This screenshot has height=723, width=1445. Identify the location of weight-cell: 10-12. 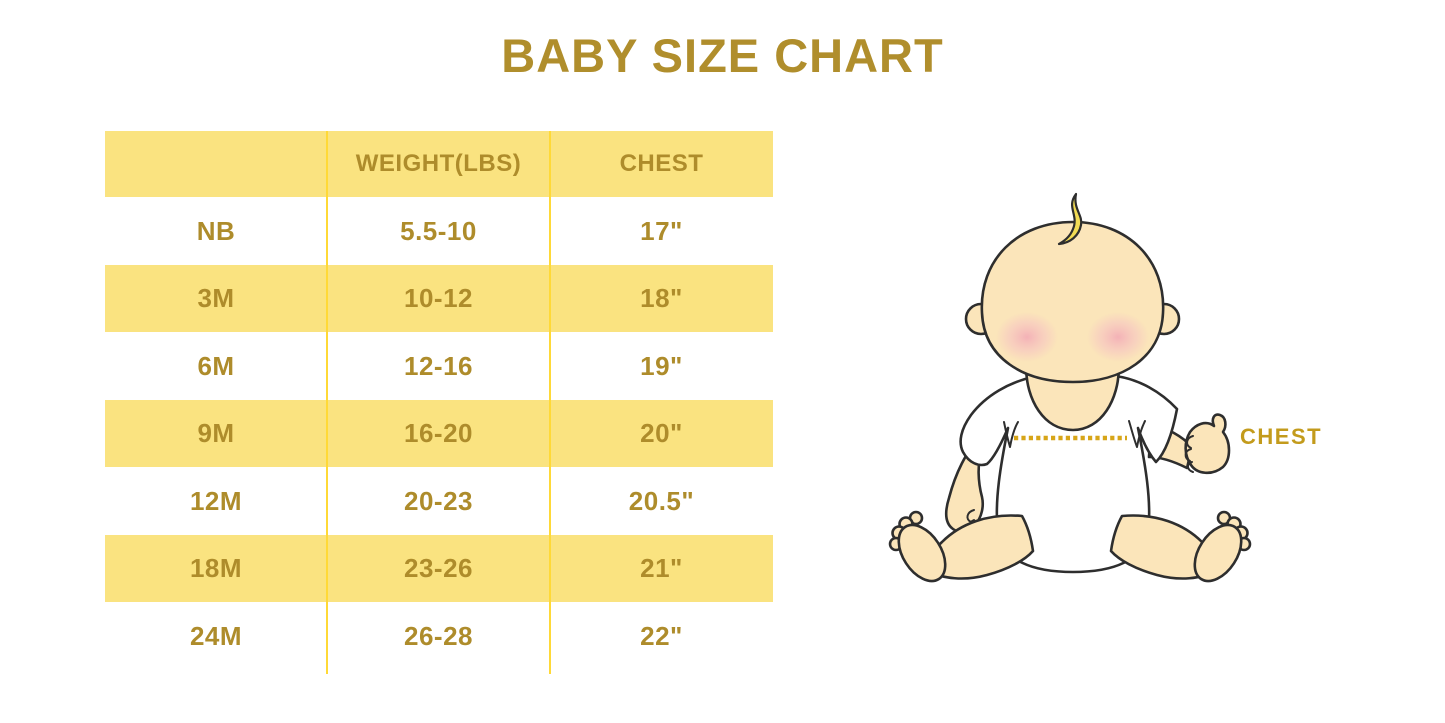
(438, 298).